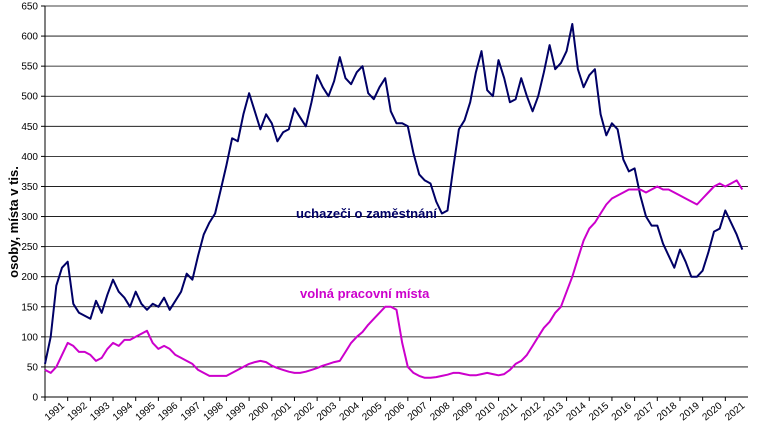 This screenshot has height=440, width=758. What do you see at coordinates (13, 222) in the screenshot?
I see `y-axis-title: osoby, místa v tis.` at bounding box center [13, 222].